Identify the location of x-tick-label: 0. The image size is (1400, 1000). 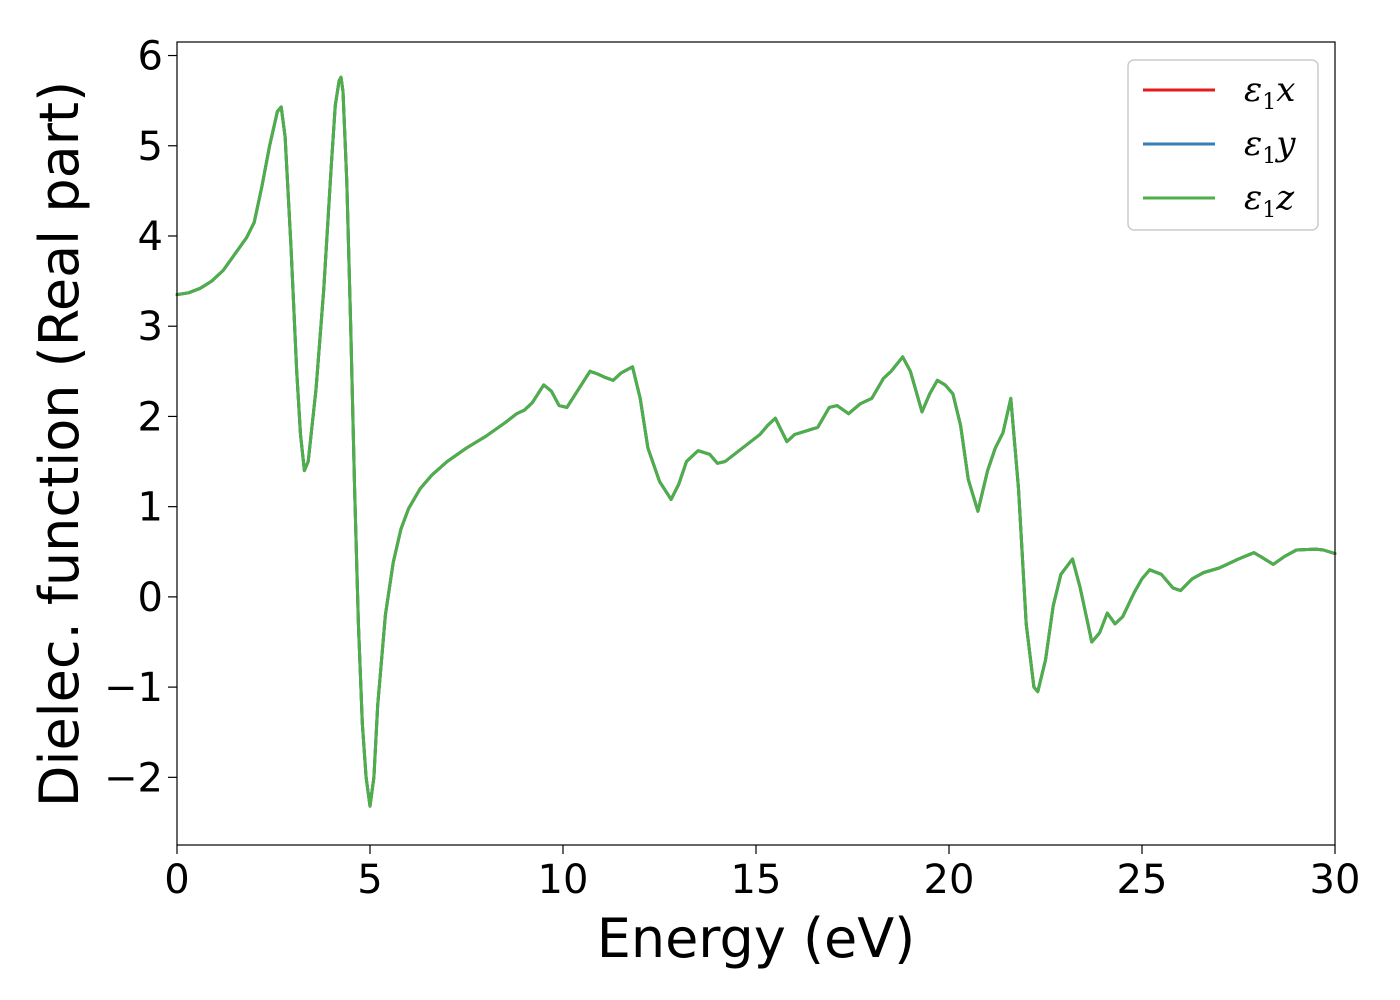
(176, 880).